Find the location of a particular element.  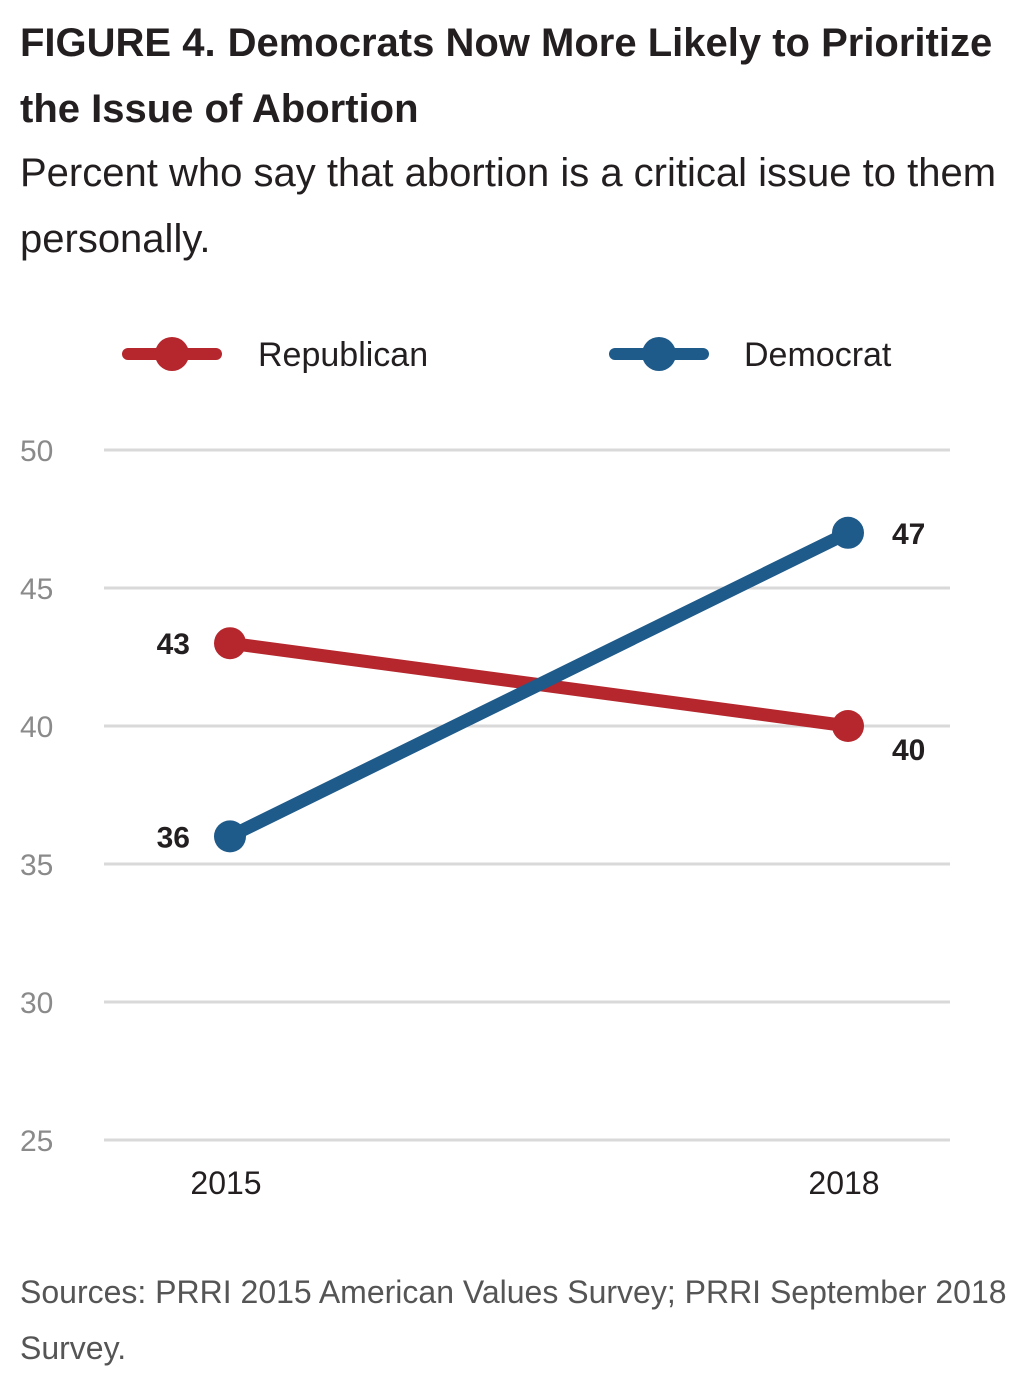

x-axis-ticks: 2015 2018 is located at coordinates (534, 1183).